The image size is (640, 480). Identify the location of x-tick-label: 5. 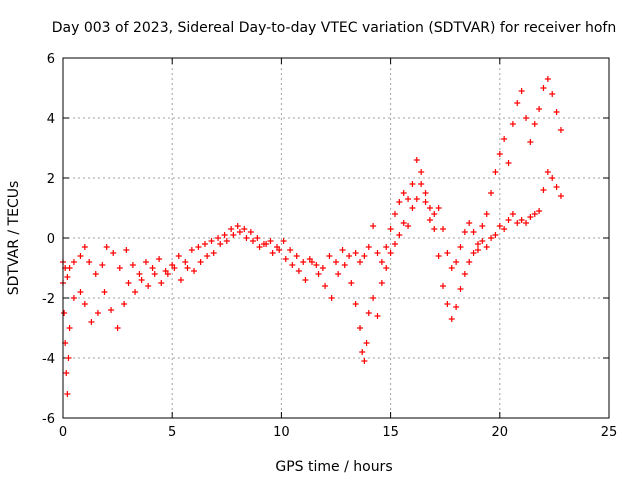
(172, 432).